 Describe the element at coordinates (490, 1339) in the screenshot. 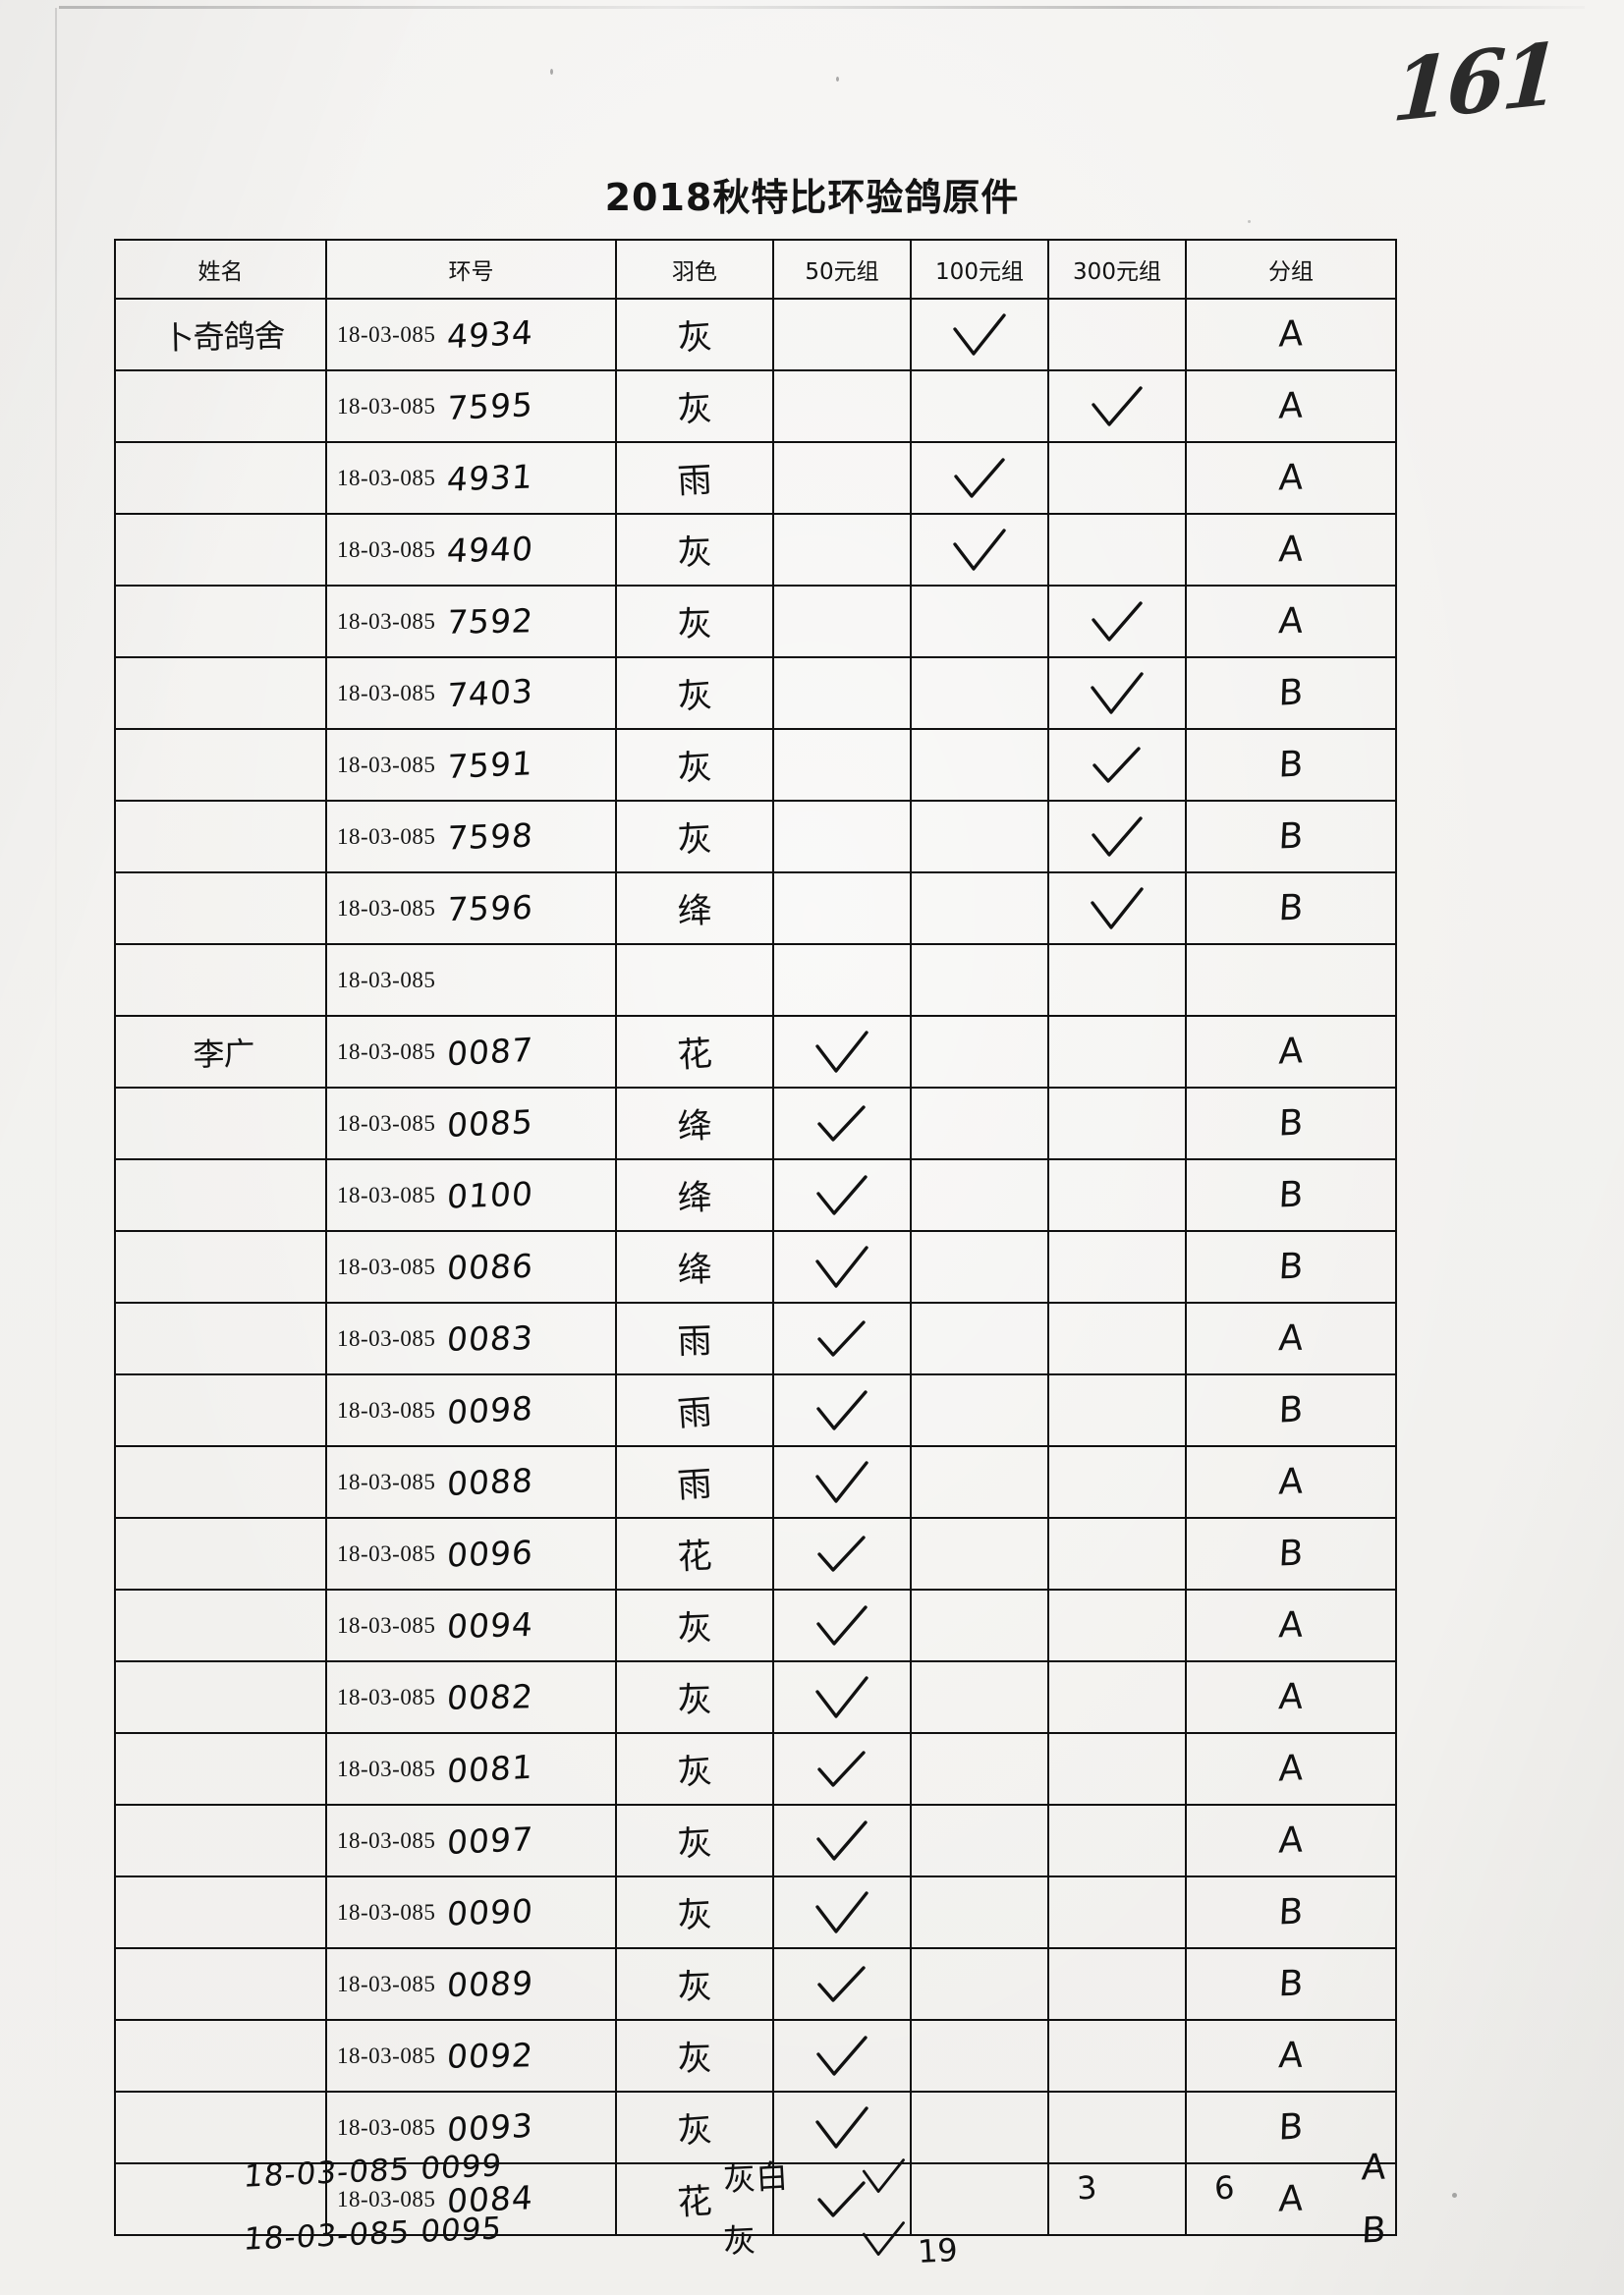

I see `ring-suffix-text: 0083` at that location.